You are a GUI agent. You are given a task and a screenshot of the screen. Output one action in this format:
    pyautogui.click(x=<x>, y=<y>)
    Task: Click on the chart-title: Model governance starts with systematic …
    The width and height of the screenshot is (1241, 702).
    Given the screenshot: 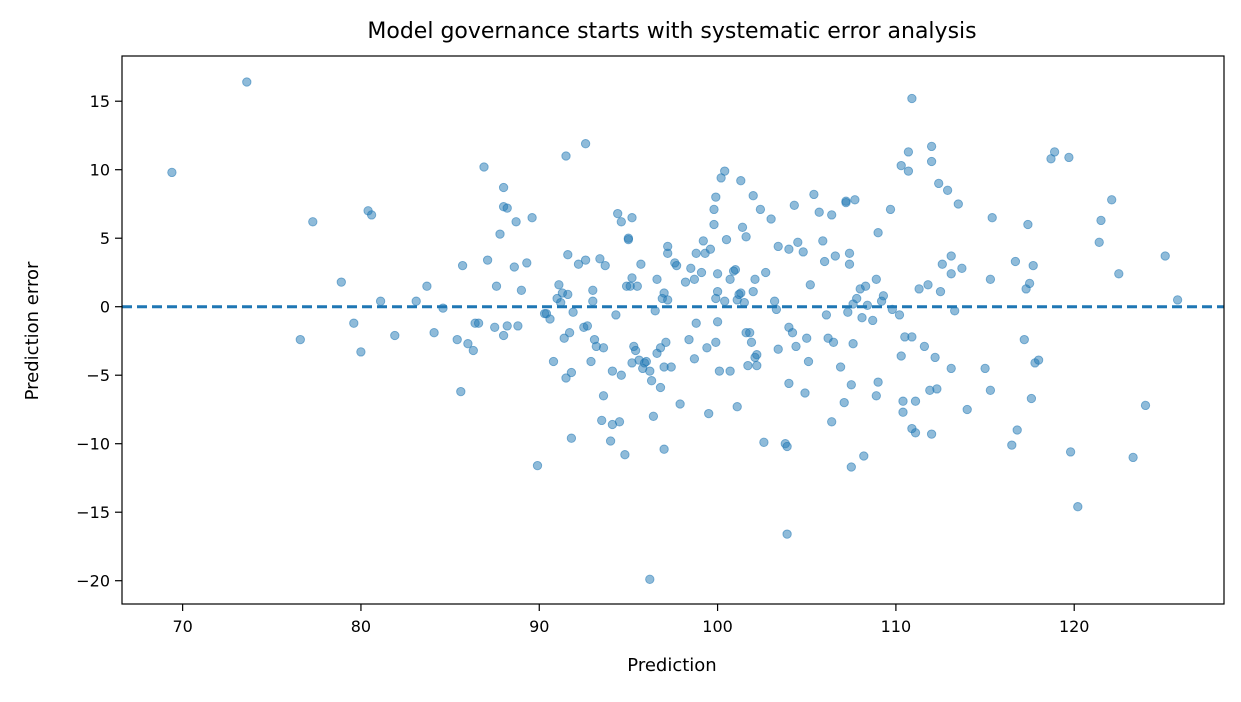 What is the action you would take?
    pyautogui.click(x=671, y=31)
    